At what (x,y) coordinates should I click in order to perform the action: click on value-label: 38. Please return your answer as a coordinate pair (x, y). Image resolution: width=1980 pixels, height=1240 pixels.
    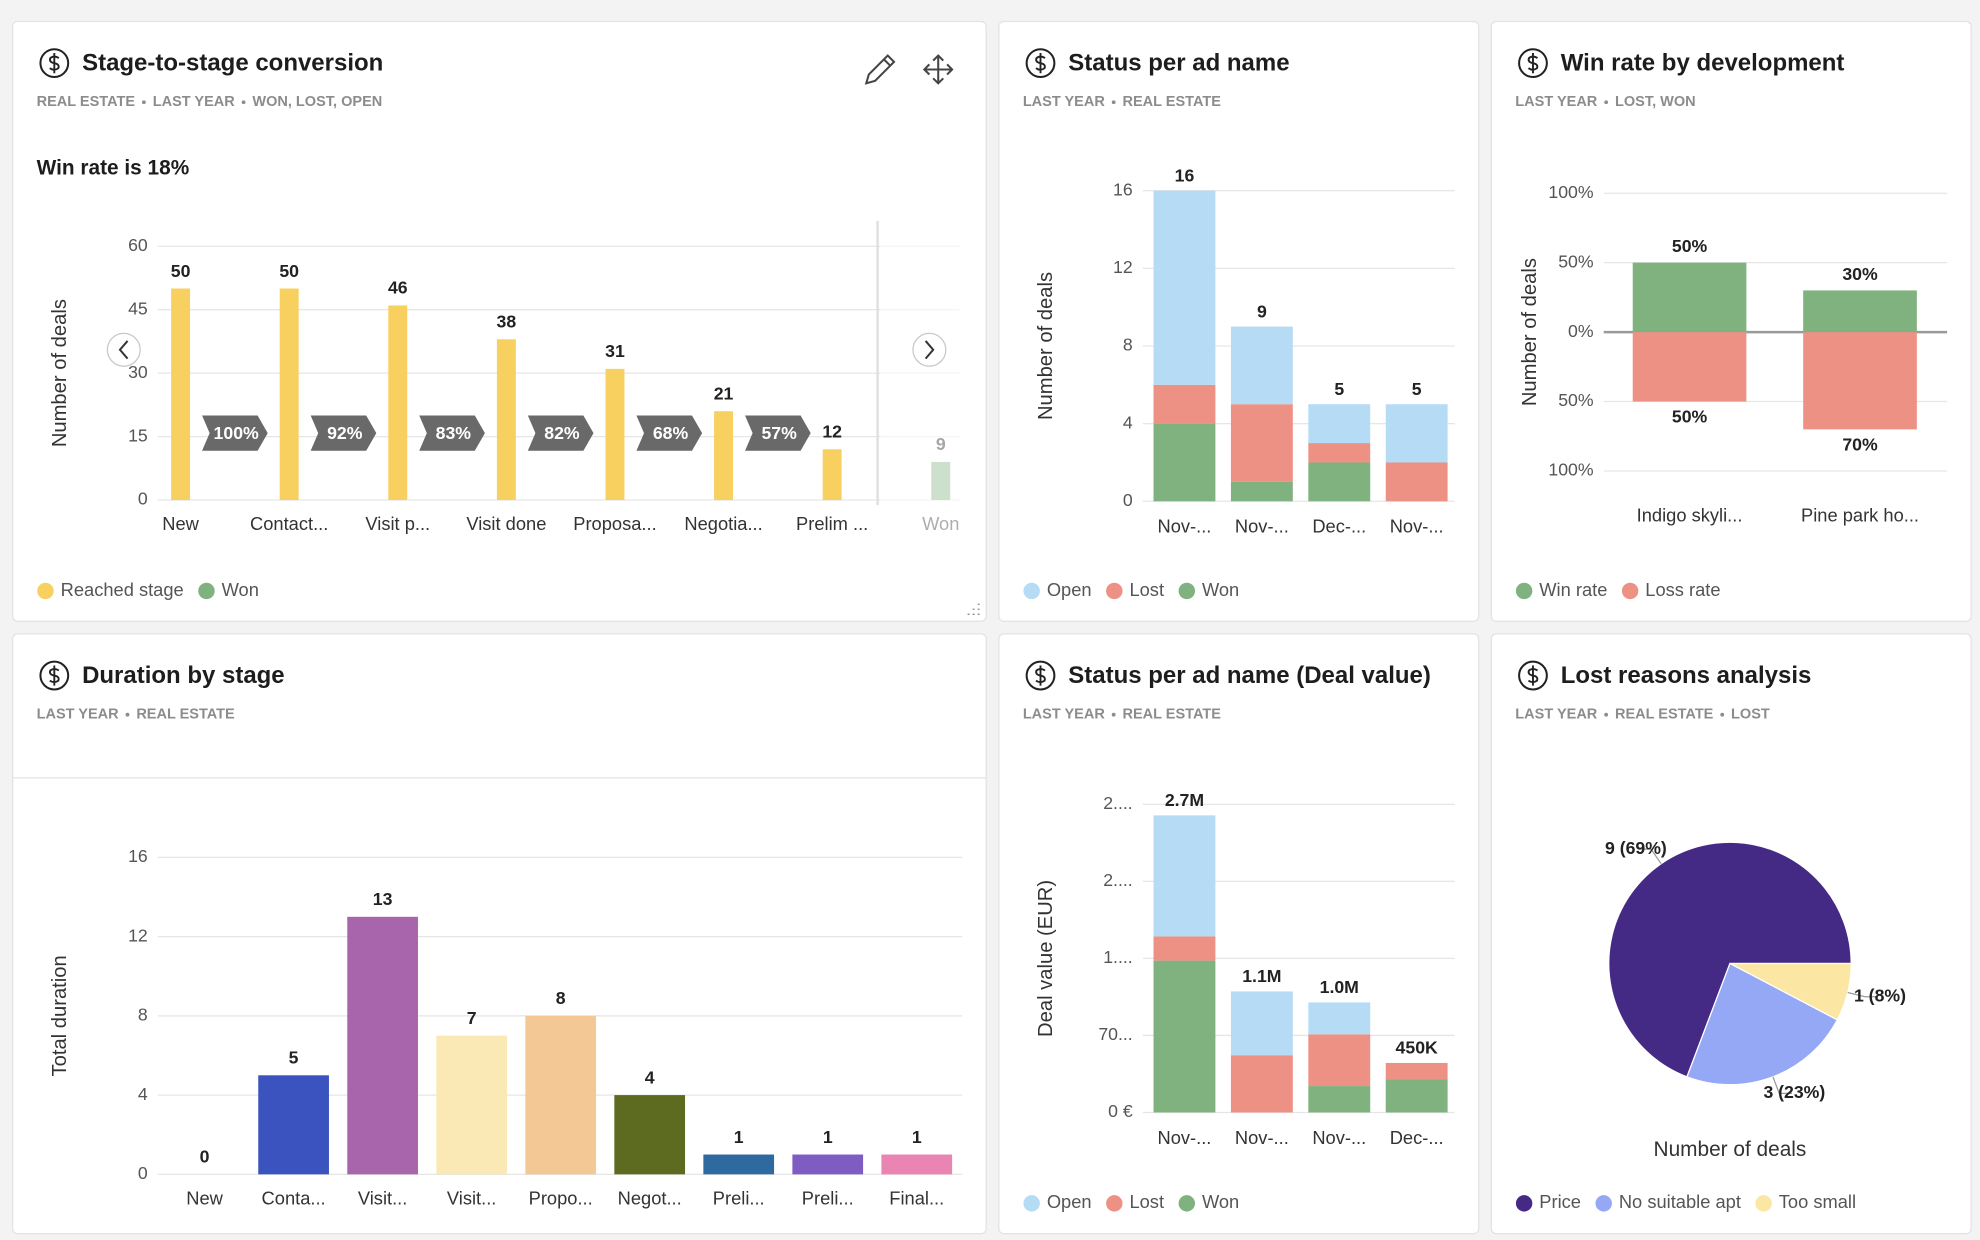
    Looking at the image, I should click on (507, 322).